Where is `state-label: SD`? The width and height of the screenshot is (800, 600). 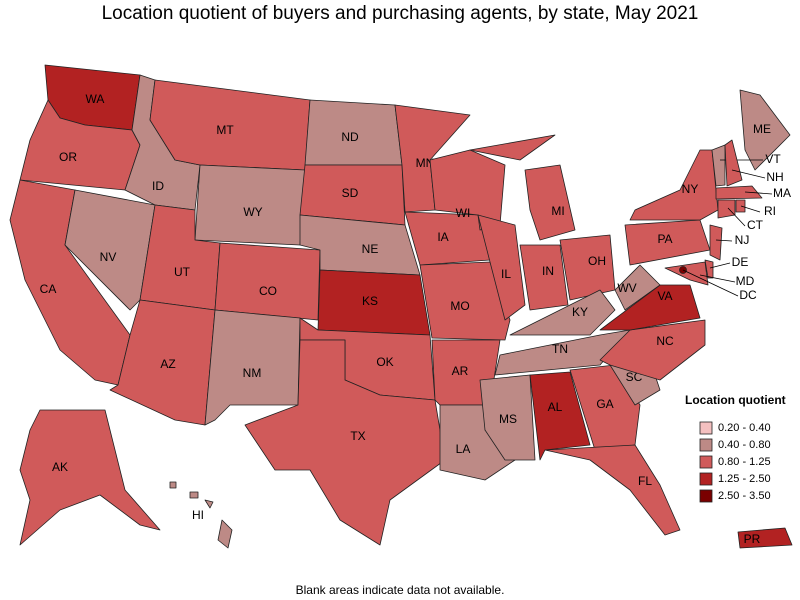
state-label: SD is located at coordinates (350, 193).